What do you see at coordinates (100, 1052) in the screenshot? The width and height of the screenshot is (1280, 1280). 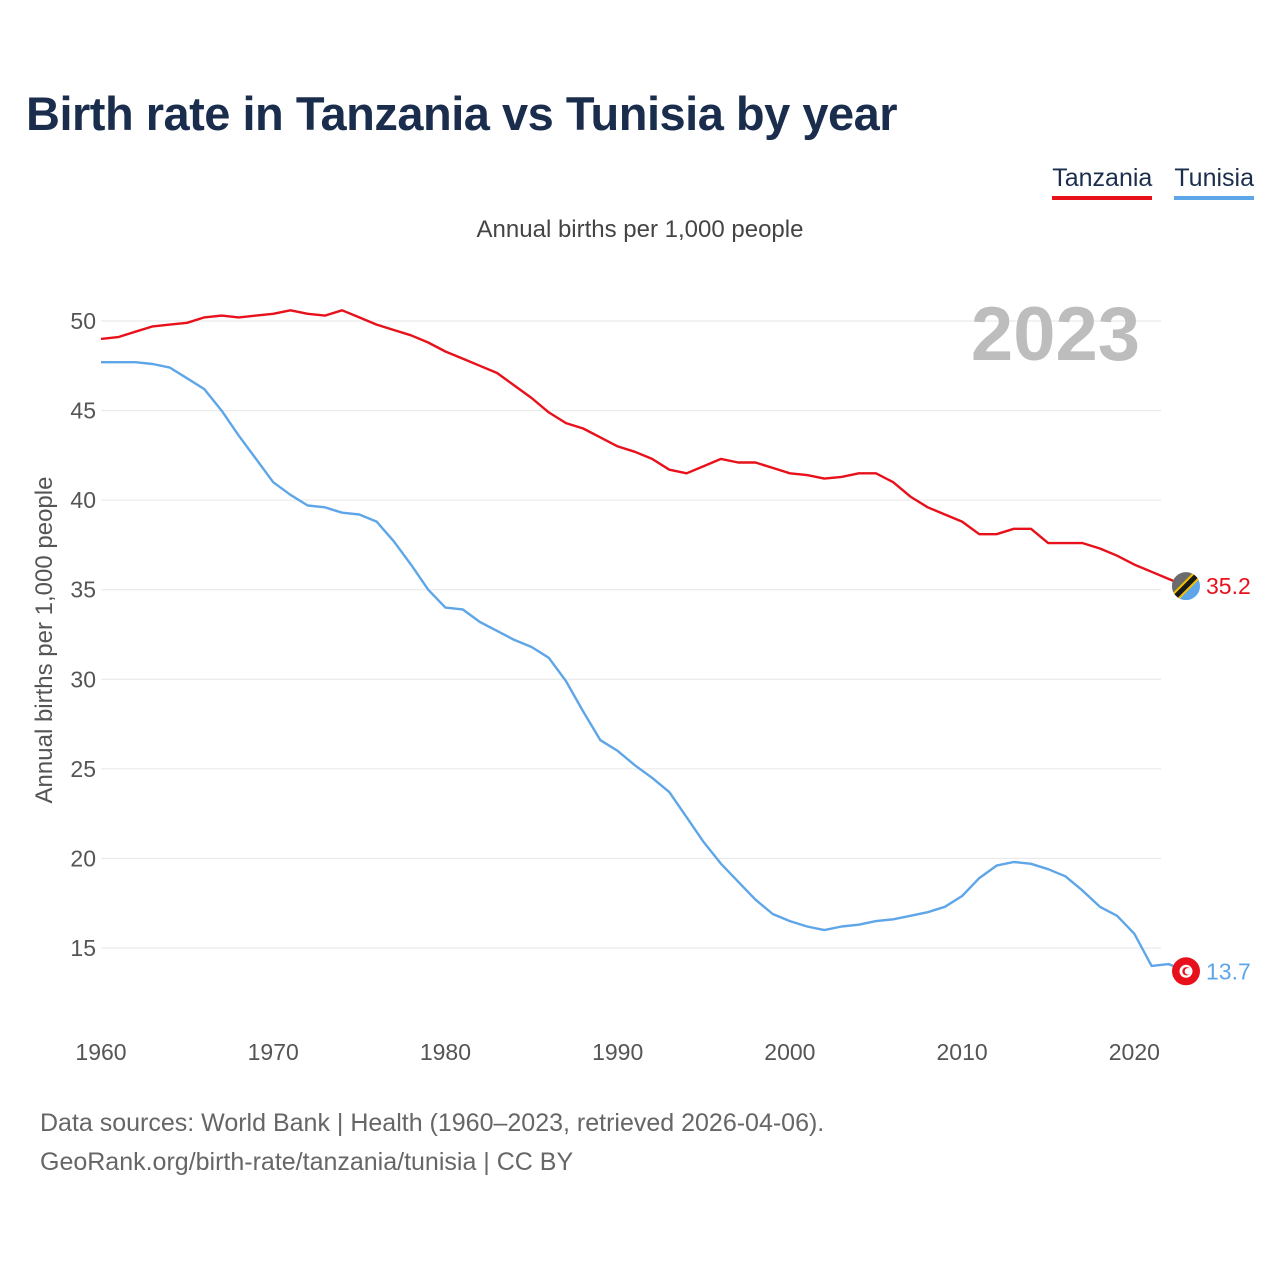 I see `x-tick-label-1960: 1960` at bounding box center [100, 1052].